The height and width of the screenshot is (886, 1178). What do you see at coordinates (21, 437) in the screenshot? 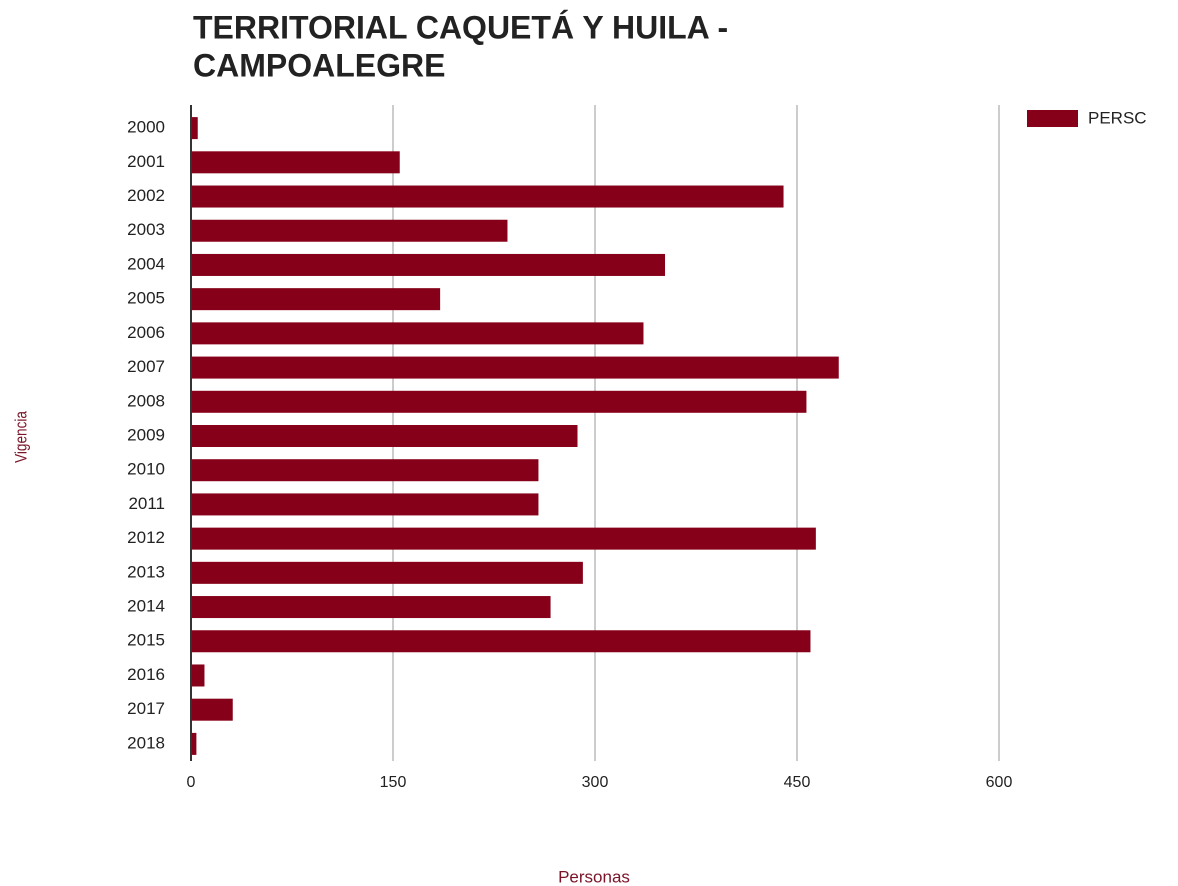
I see `y-axis-title: Vigencia` at bounding box center [21, 437].